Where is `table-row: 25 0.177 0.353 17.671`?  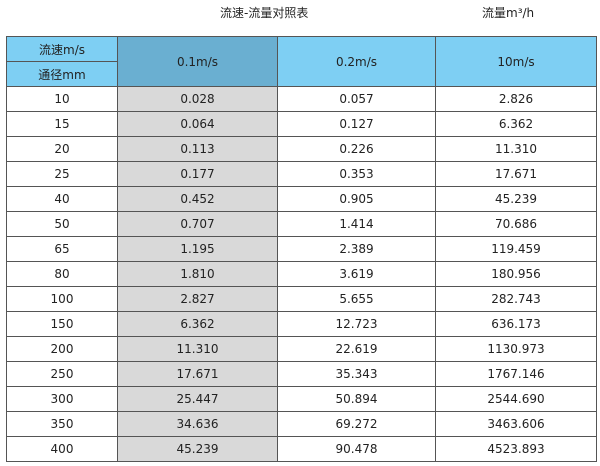
table-row: 25 0.177 0.353 17.671 is located at coordinates (301, 174).